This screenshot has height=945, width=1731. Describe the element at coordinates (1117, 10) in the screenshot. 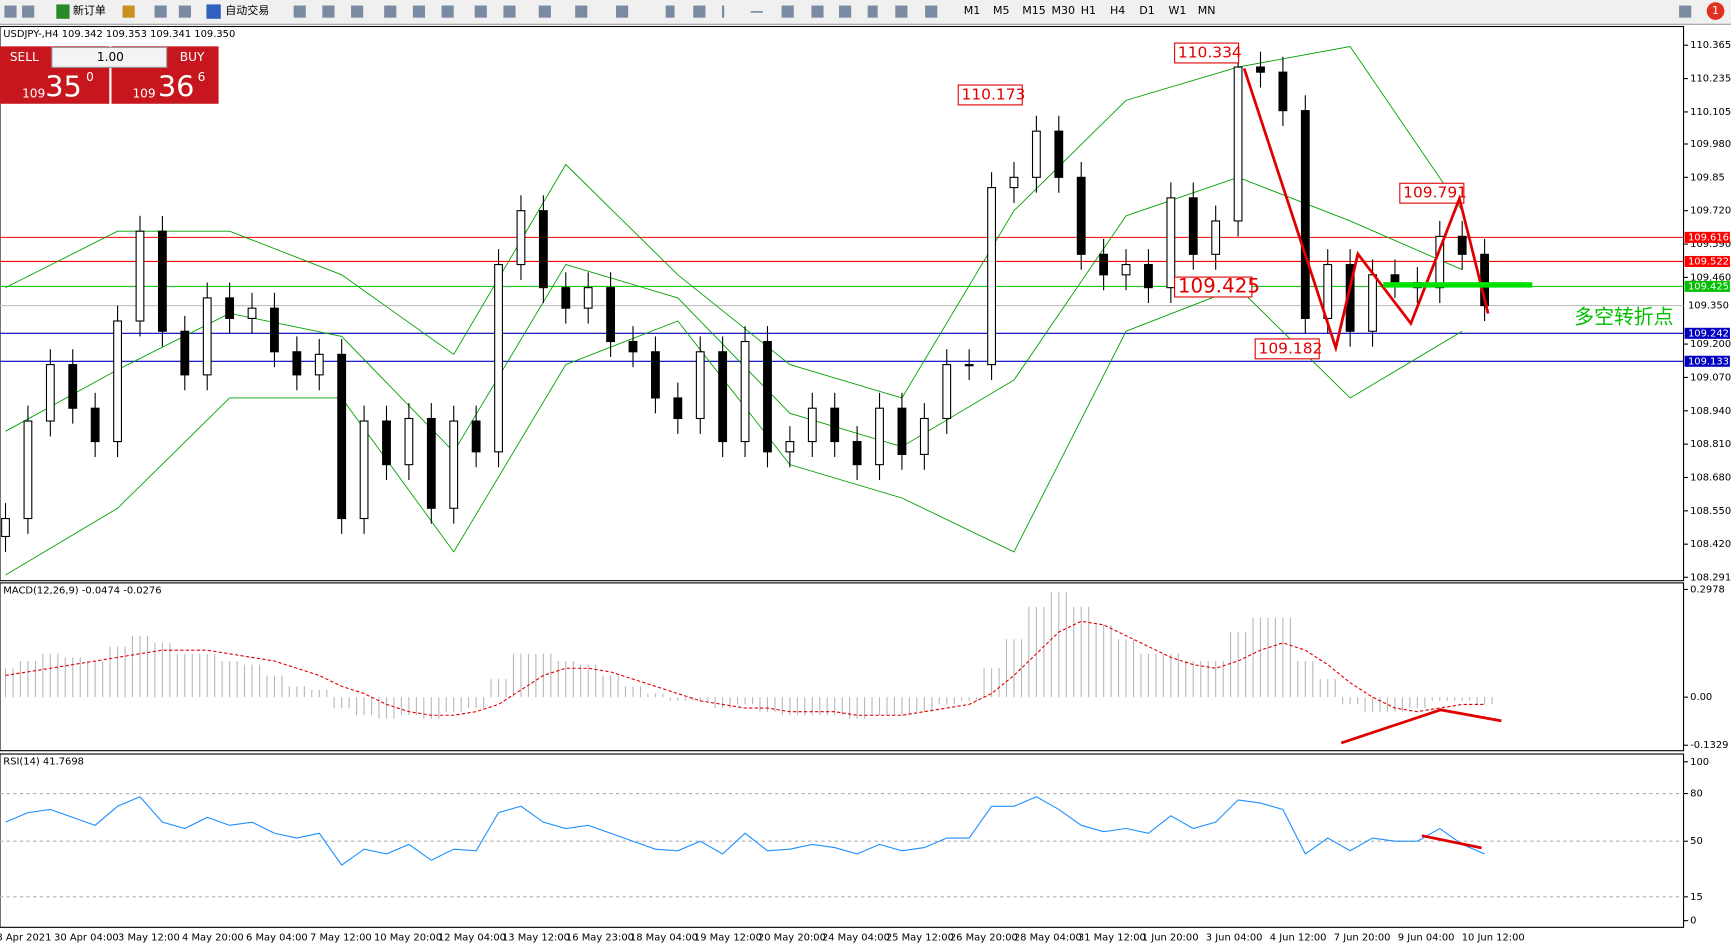

I see `timeframe-button: H4` at that location.